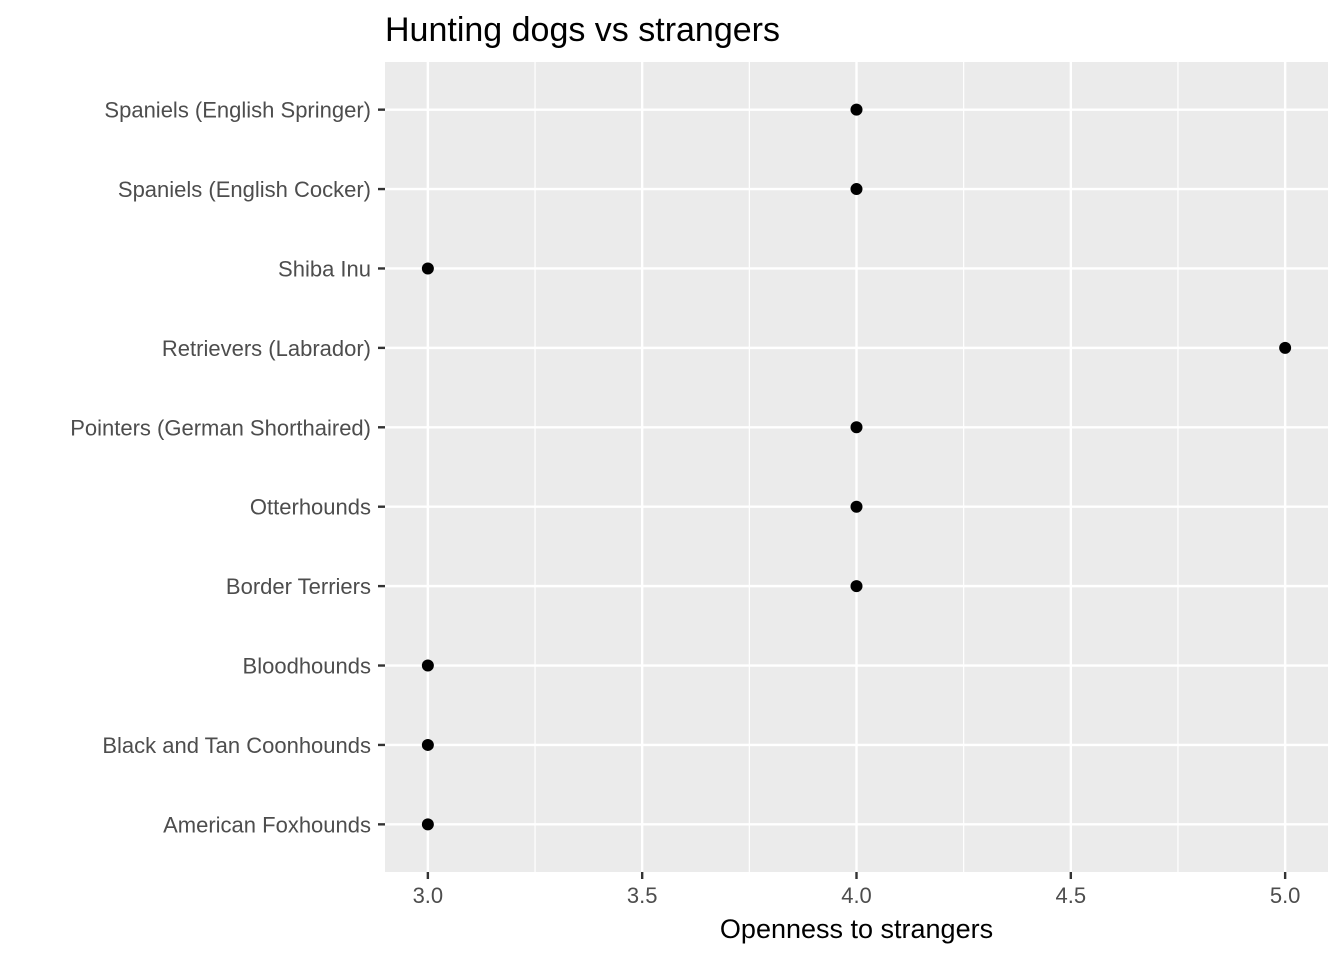  Describe the element at coordinates (220, 427) in the screenshot. I see `y-tick-label: Pointers (German Shorthaired)` at that location.